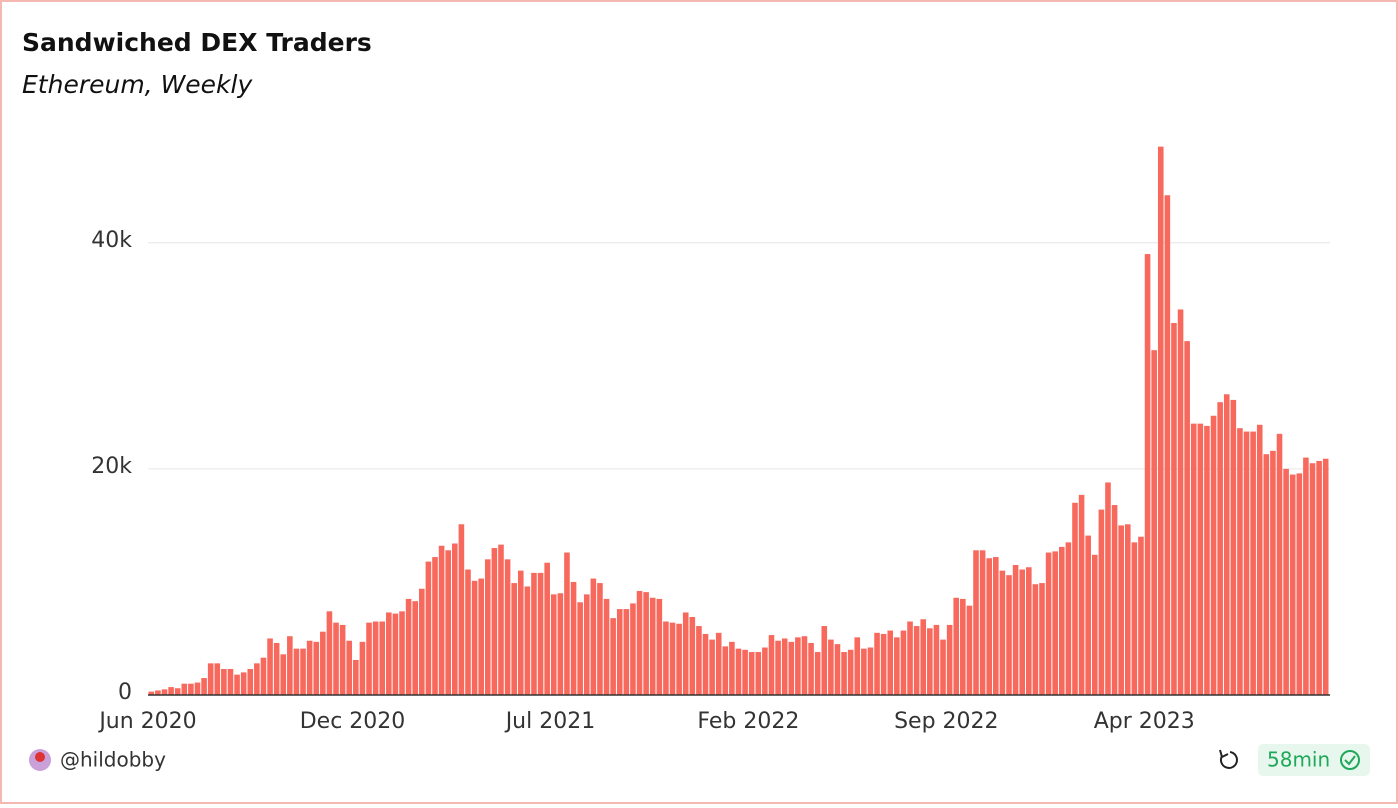 The image size is (1398, 808). Describe the element at coordinates (197, 42) in the screenshot. I see `chart-title: Sandwiched DEX Traders` at that location.